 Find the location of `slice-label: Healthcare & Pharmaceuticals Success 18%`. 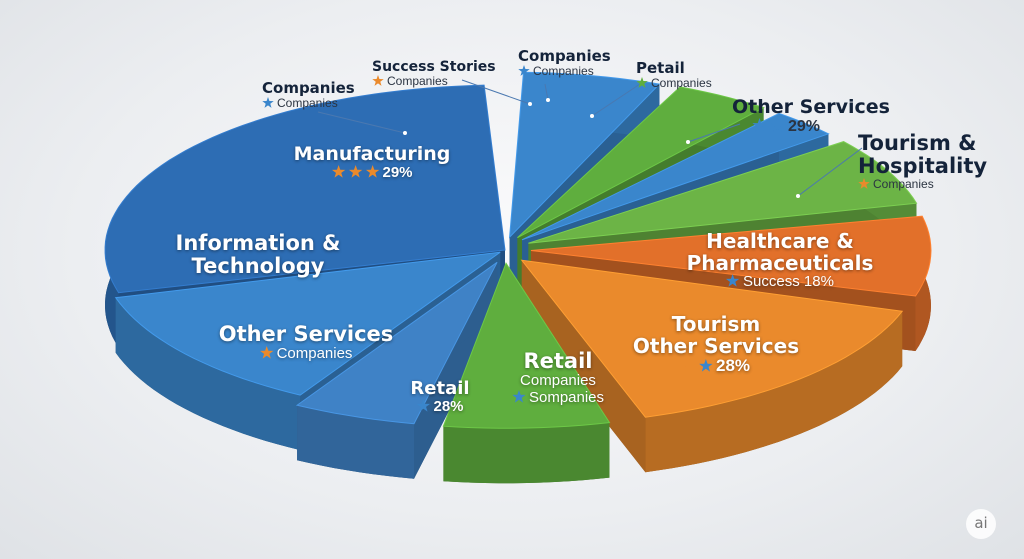

slice-label: Healthcare & Pharmaceuticals Success 18% is located at coordinates (780, 260).